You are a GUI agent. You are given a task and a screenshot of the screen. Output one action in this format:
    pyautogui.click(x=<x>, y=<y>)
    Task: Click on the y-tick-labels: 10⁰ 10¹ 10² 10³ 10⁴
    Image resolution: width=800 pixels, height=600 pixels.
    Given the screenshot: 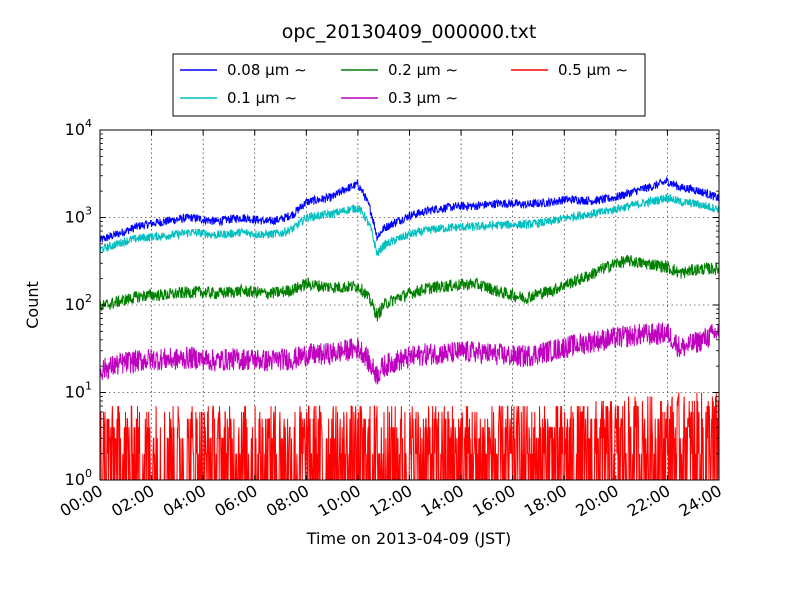 What is the action you would take?
    pyautogui.click(x=78, y=303)
    